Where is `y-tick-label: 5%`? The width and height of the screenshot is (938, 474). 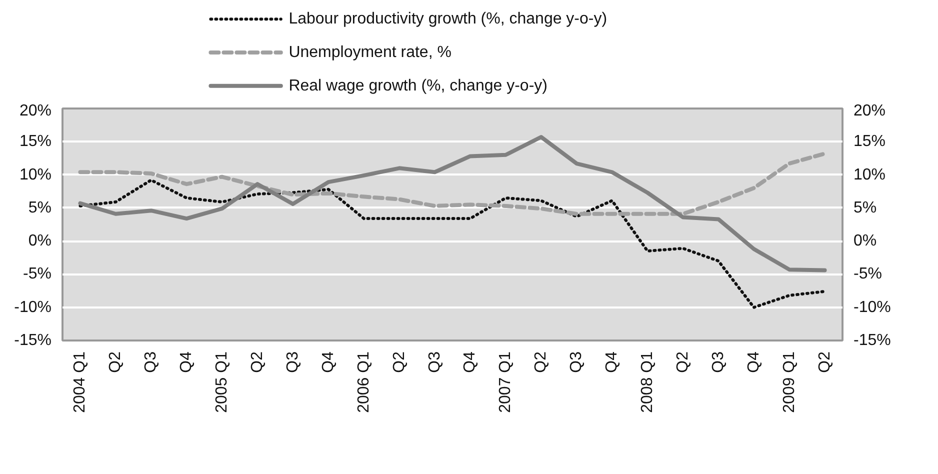
y-tick-label: 5% is located at coordinates (40, 207).